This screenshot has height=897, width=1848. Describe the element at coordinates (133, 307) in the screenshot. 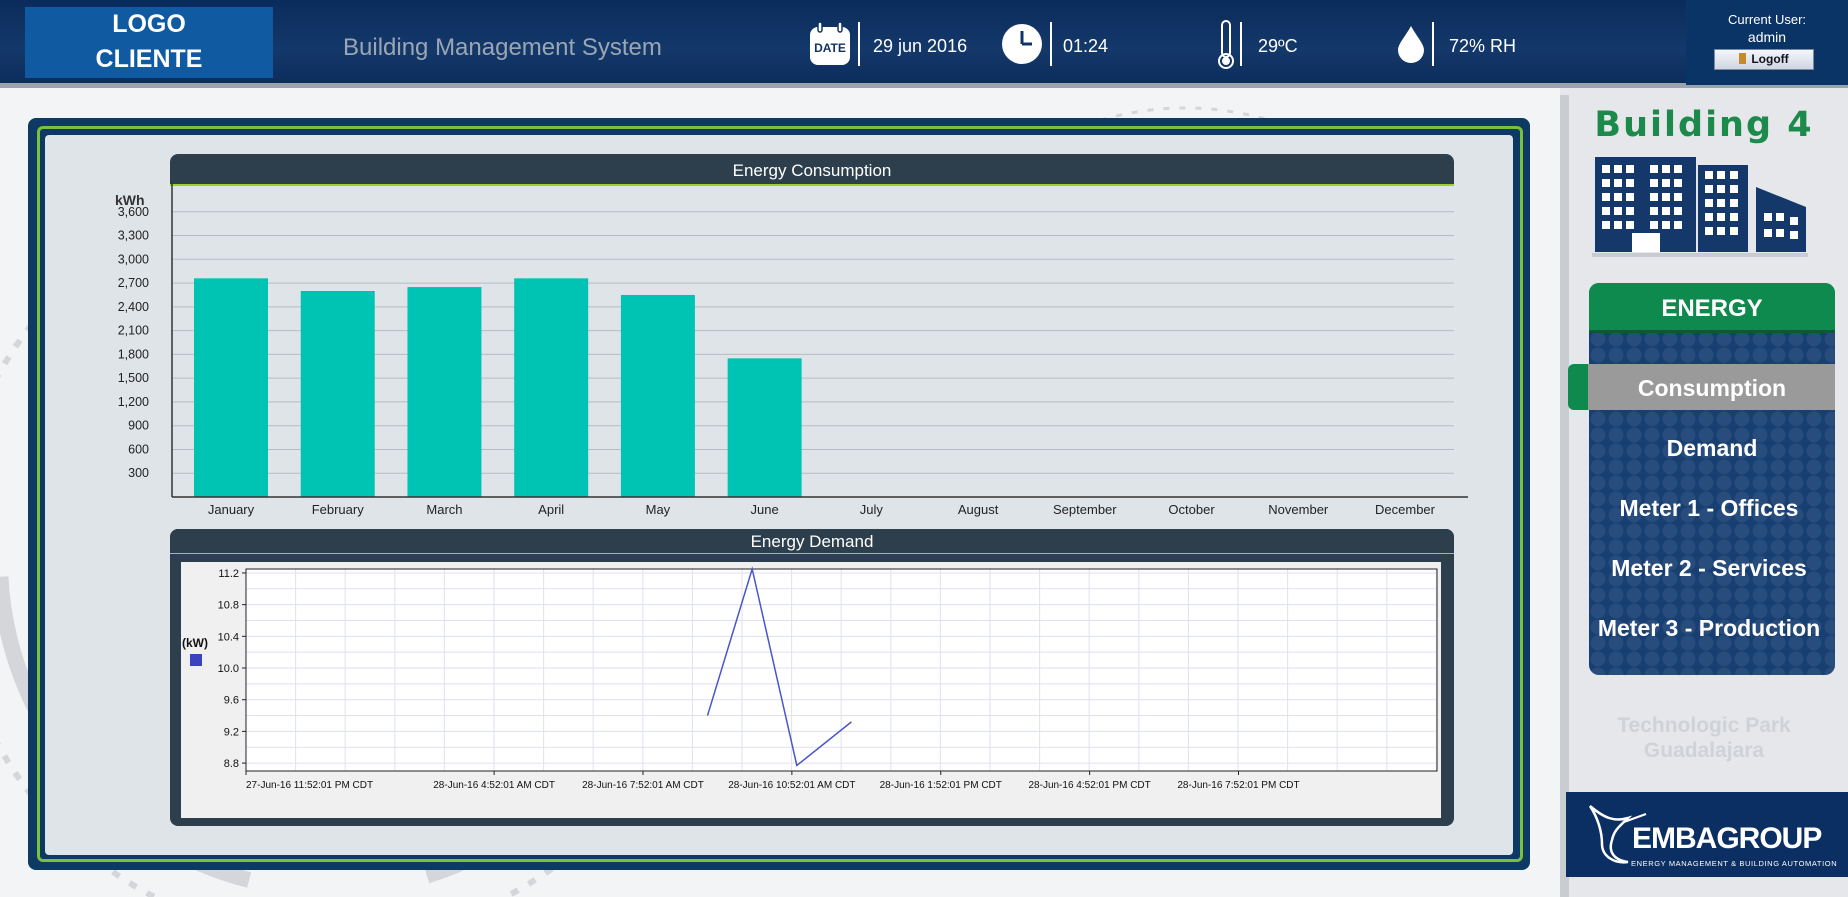

I see `consumption-y-tick-label: 2,400` at that location.